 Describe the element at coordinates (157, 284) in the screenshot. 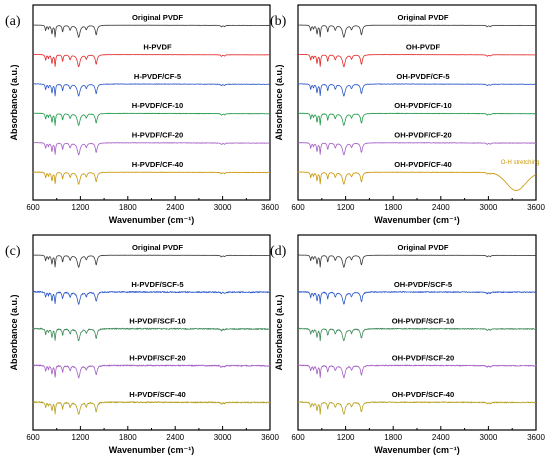

I see `series-label: H-PVDF/SCF-5` at that location.